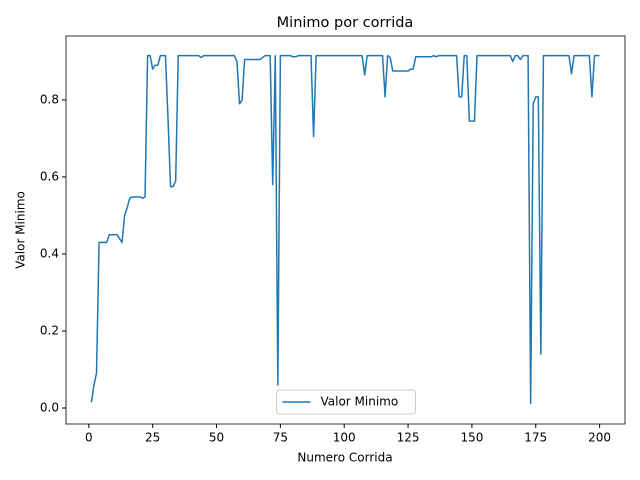 The image size is (640, 480). Describe the element at coordinates (471, 438) in the screenshot. I see `x-tick-label: 150` at that location.